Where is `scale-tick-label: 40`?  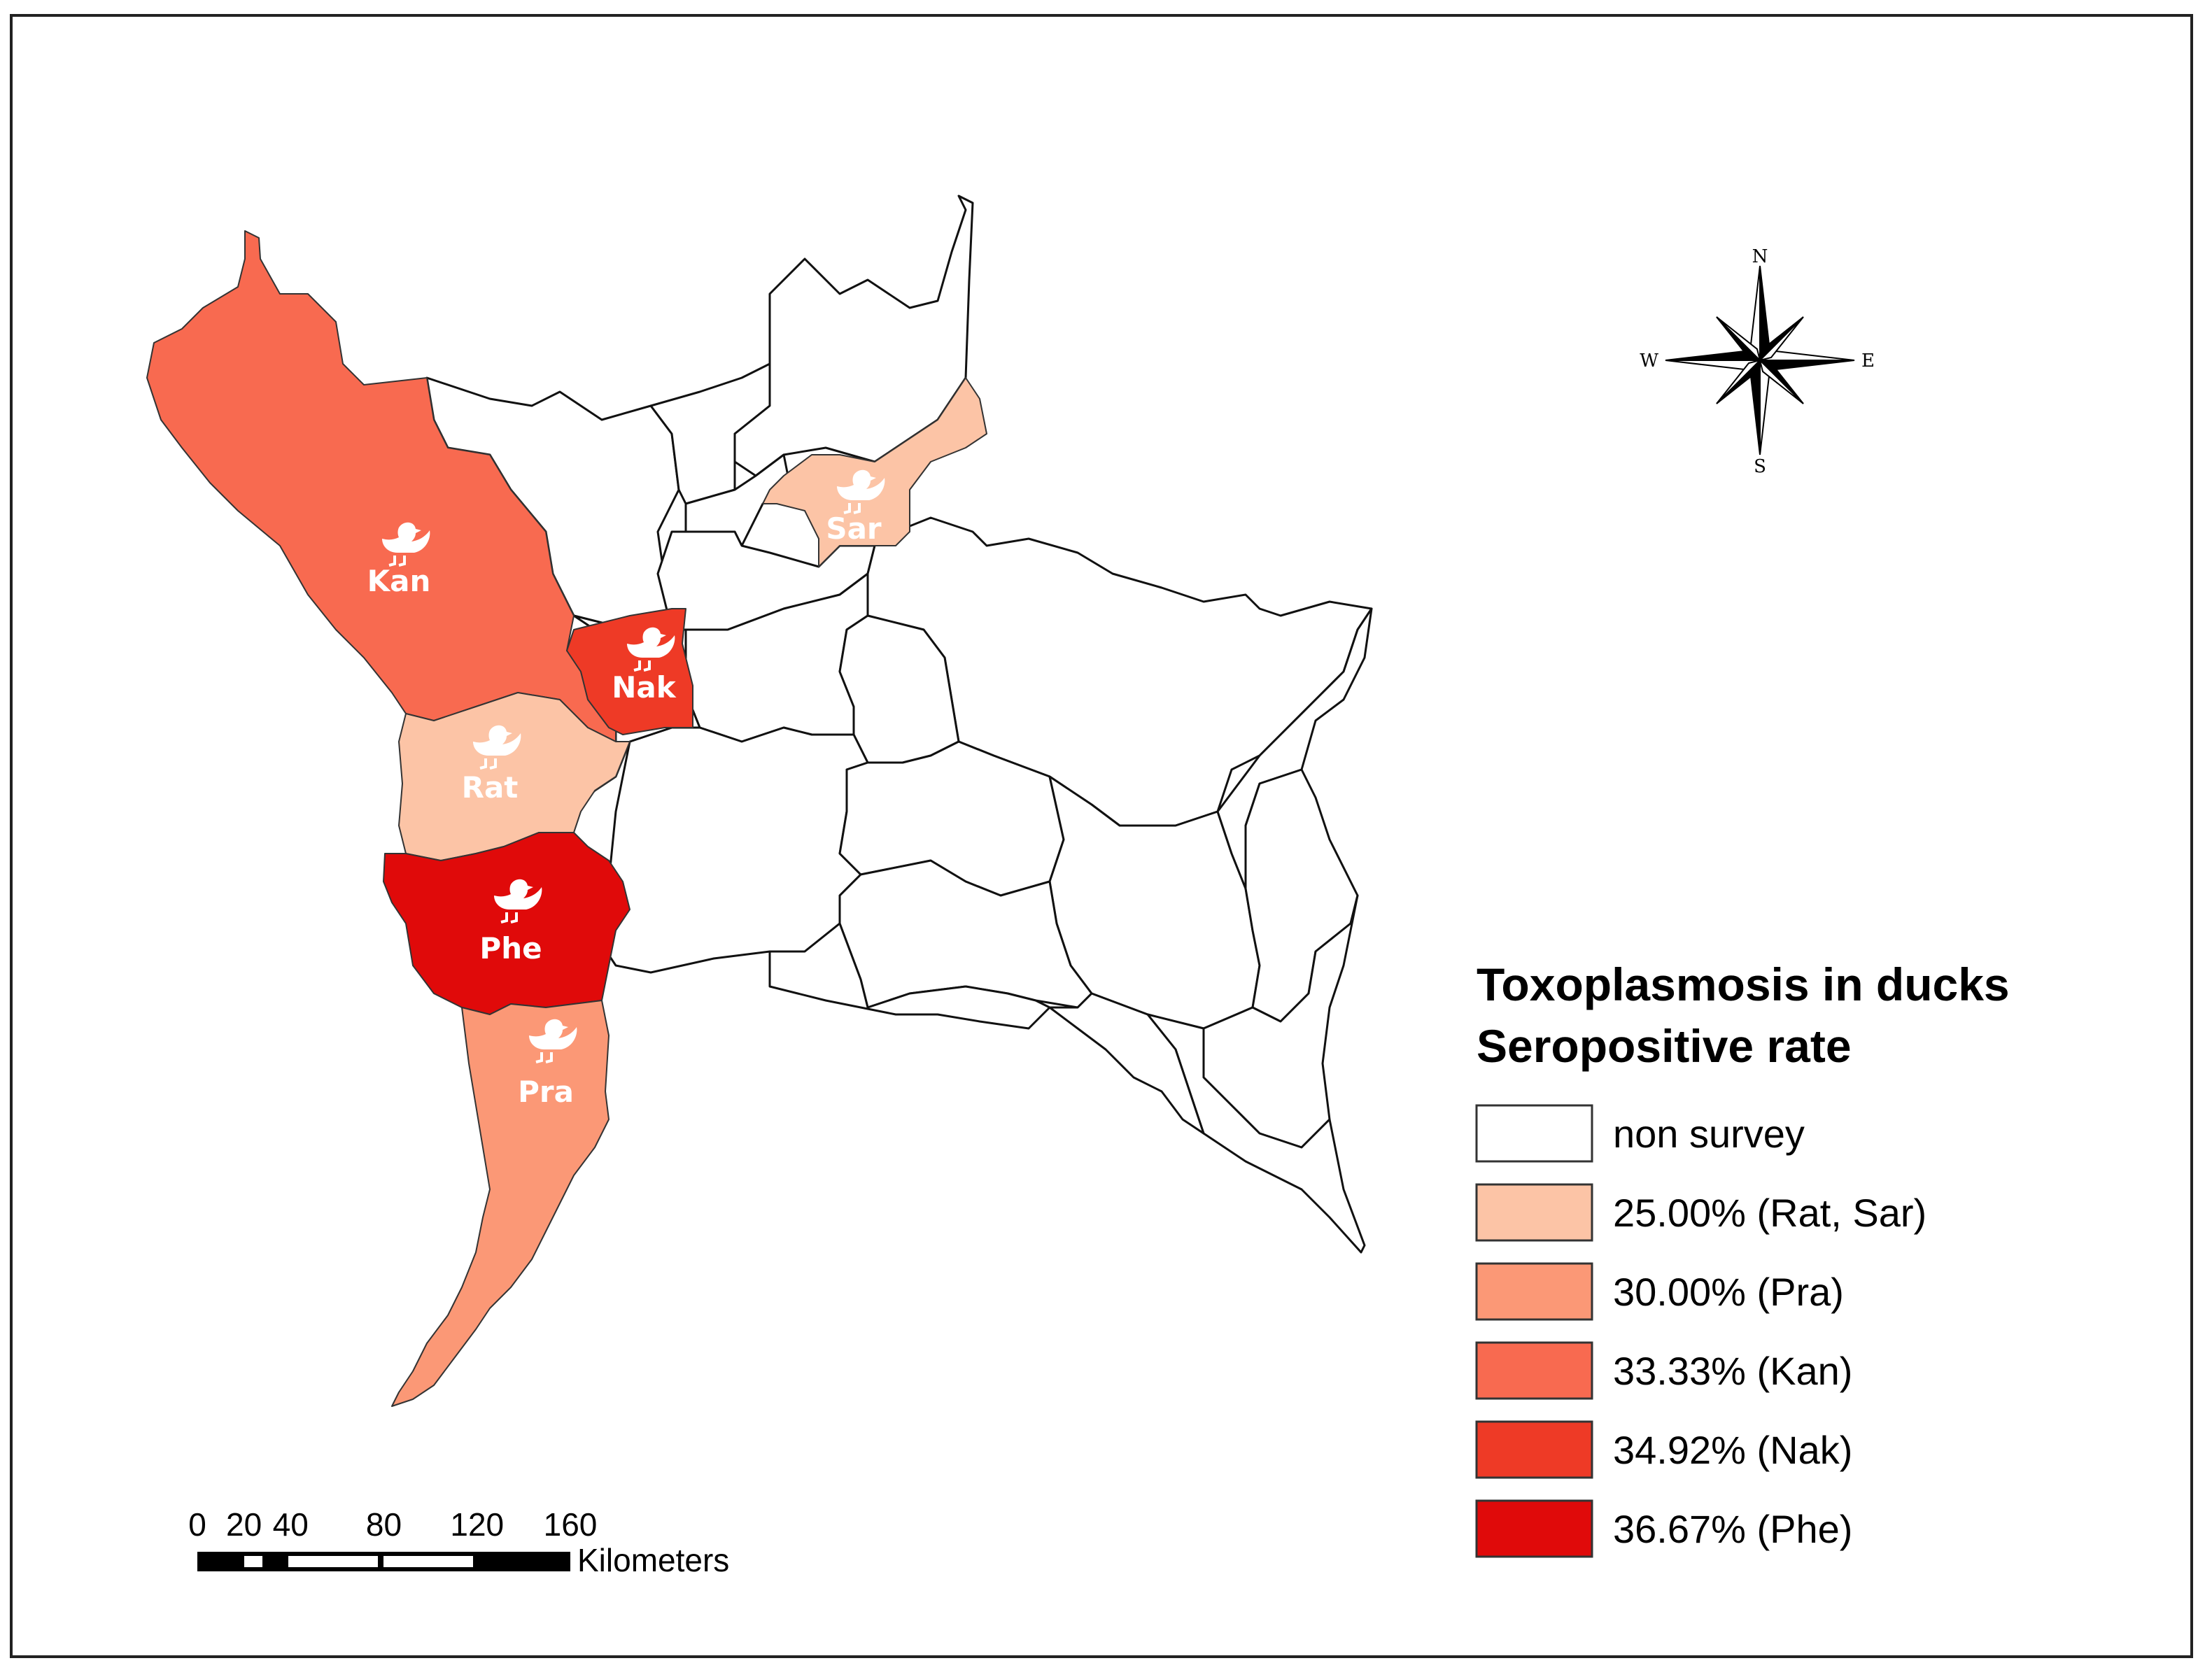 scale-tick-label: 40 is located at coordinates (291, 1524).